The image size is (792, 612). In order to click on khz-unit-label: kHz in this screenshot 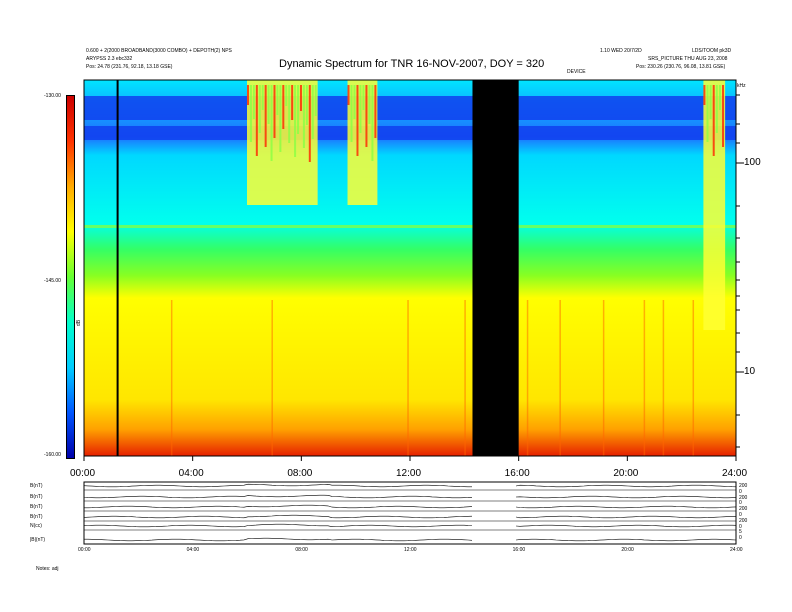, I will do `click(741, 86)`.